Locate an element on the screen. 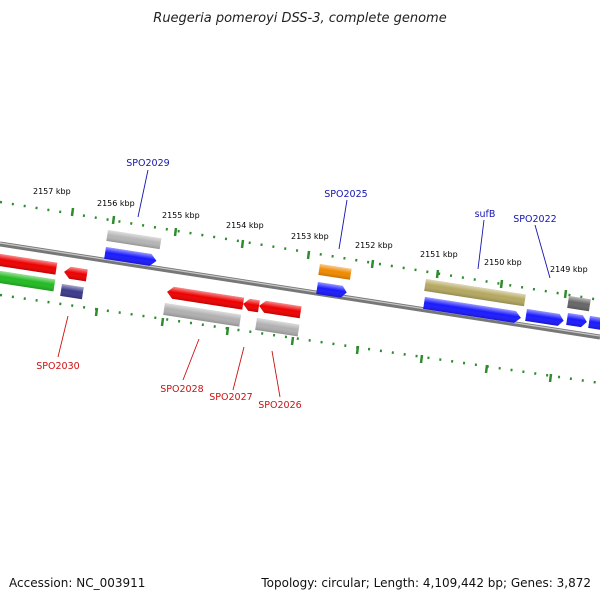 The image size is (600, 600). tick-label: 2152 kbp is located at coordinates (374, 245).